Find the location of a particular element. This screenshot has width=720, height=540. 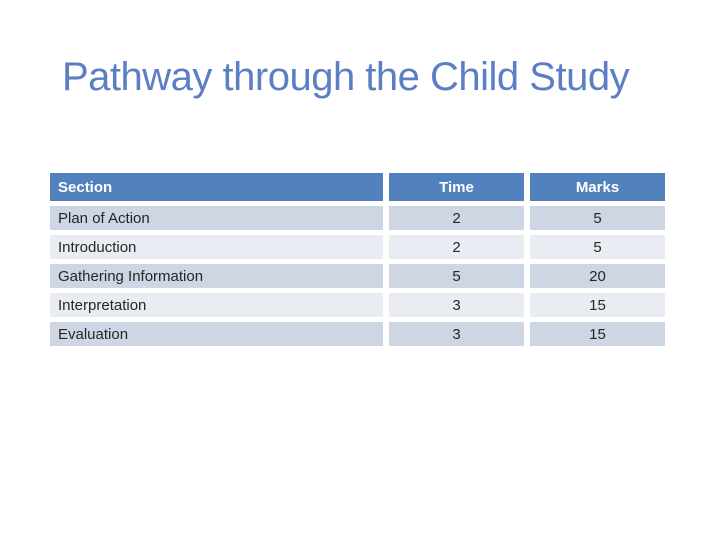

table-row: Interpretation 3 15 is located at coordinates (357, 307).